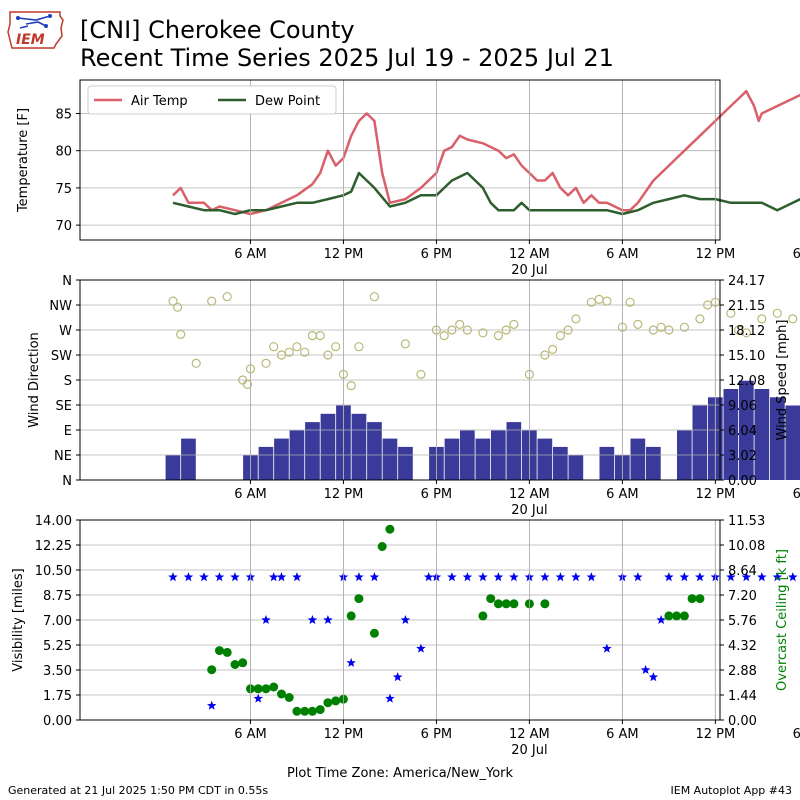 This screenshot has width=800, height=800. What do you see at coordinates (287, 101) in the screenshot?
I see `legend-label-dew-point: Dew Point` at bounding box center [287, 101].